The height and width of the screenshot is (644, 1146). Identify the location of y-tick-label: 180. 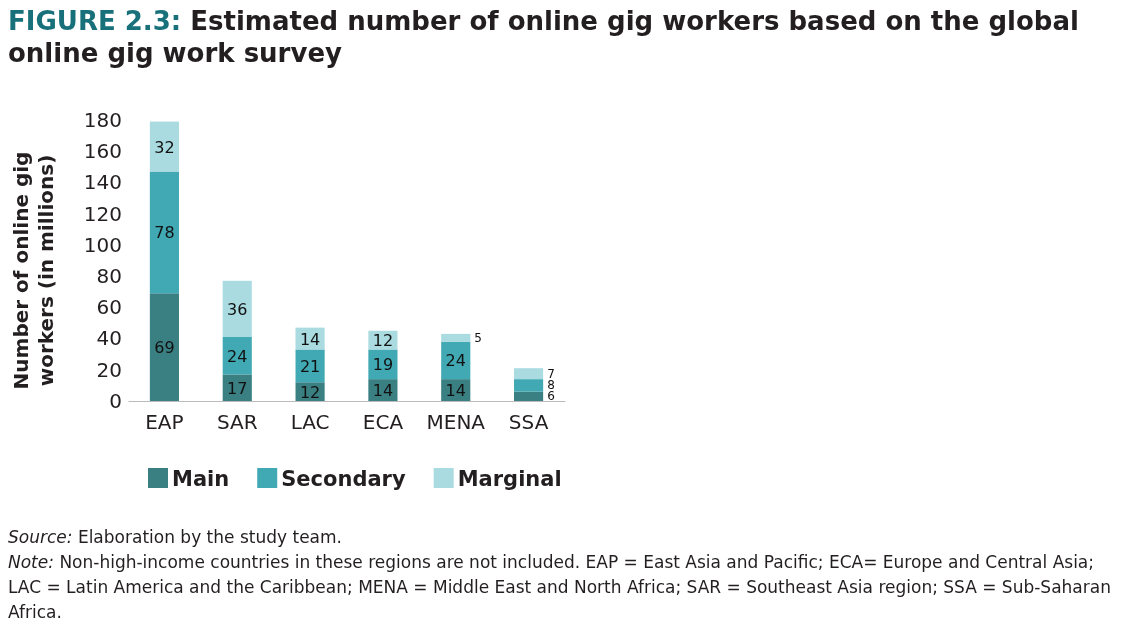
(102, 119).